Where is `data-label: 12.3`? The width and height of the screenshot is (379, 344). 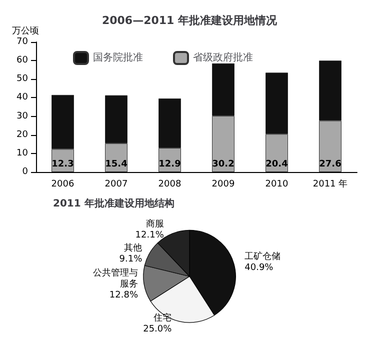 data-label: 12.3 is located at coordinates (63, 165).